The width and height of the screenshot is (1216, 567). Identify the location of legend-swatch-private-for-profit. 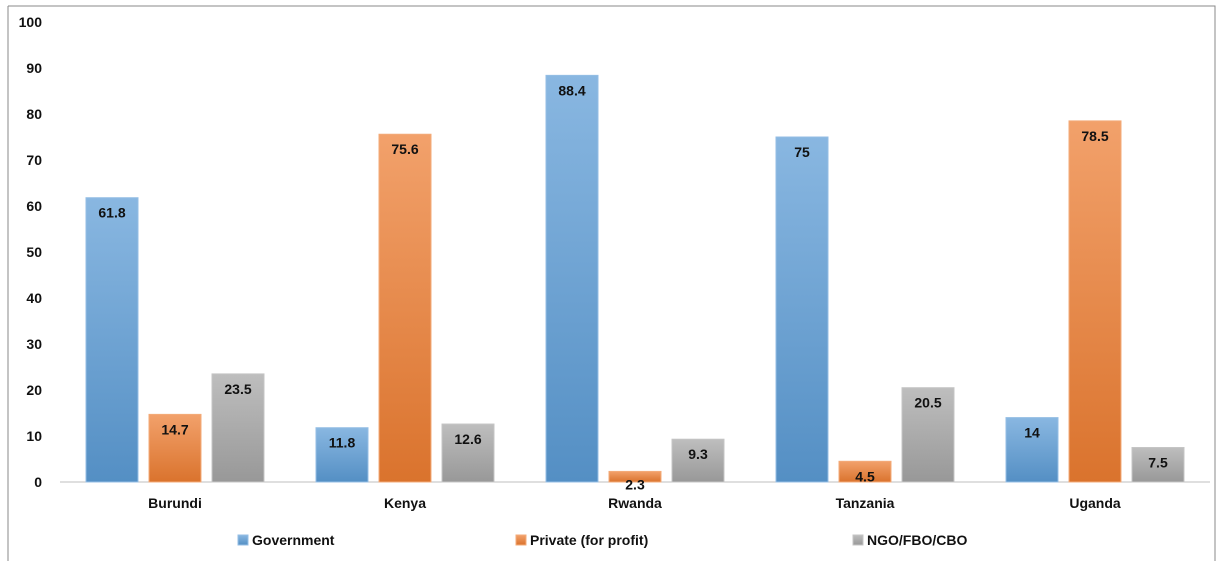
(521, 540).